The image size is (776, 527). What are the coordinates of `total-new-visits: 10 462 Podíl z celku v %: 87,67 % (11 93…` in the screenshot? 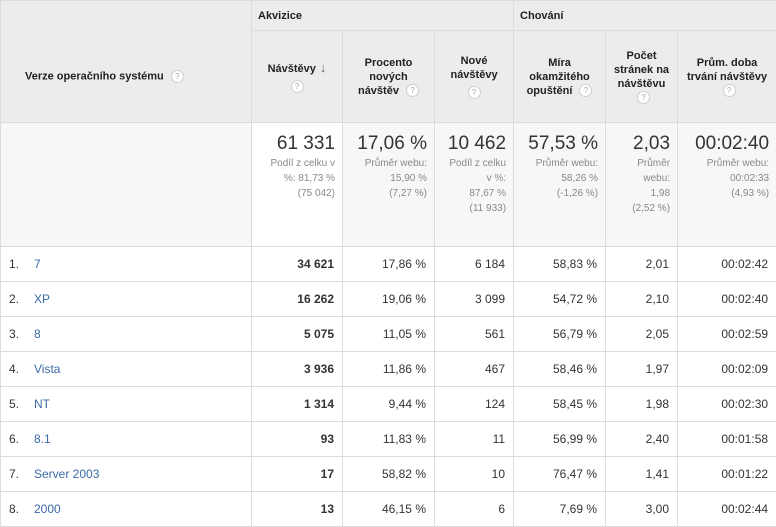 It's located at (474, 185).